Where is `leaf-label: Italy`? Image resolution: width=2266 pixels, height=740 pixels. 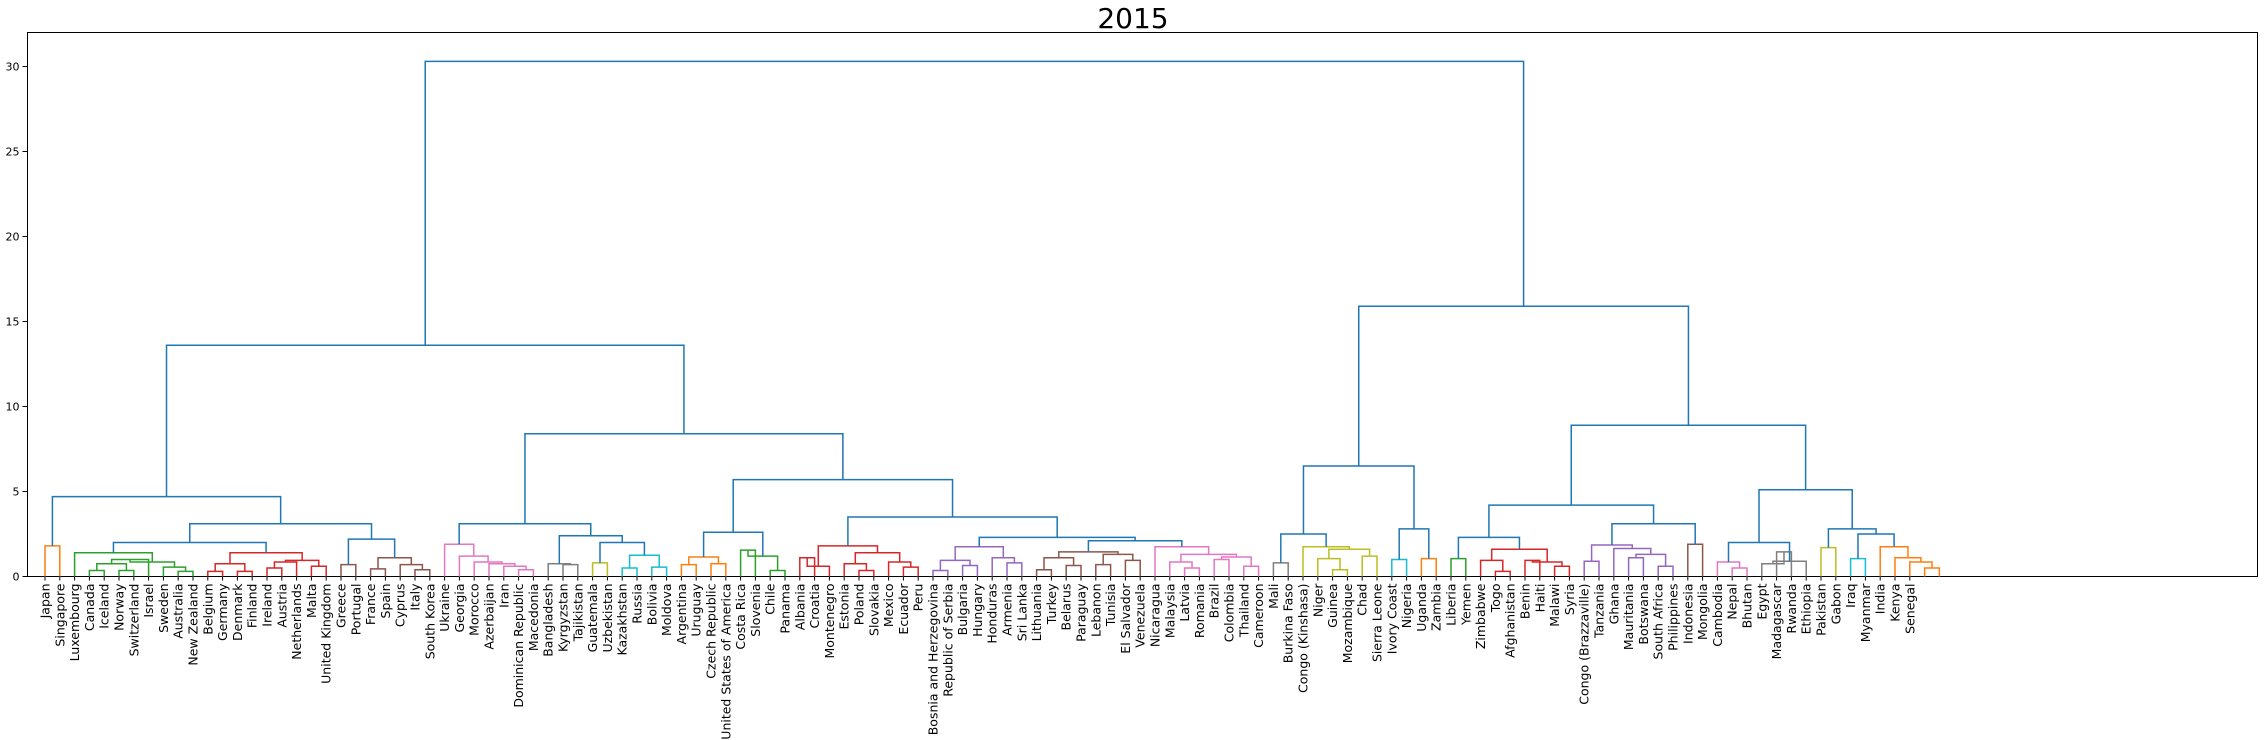 leaf-label: Italy is located at coordinates (415, 597).